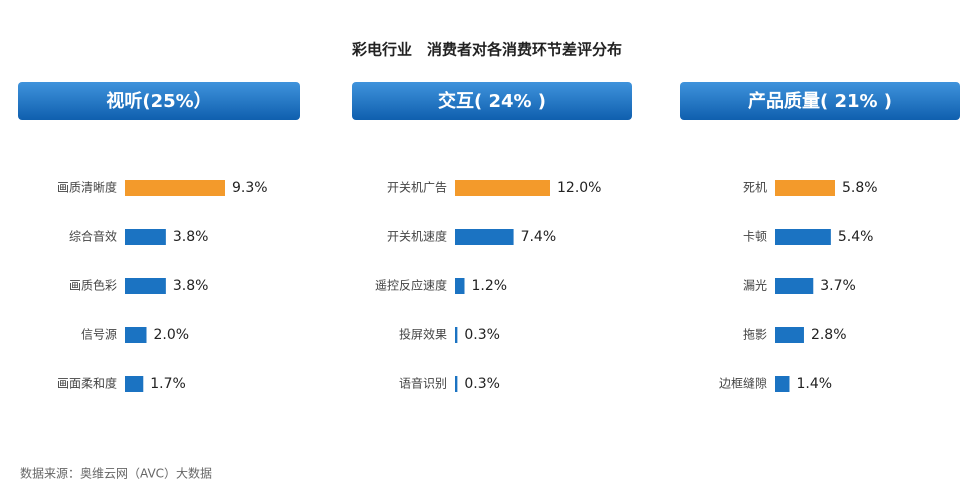 This screenshot has width=974, height=504. I want to click on value-label: 7.4%, so click(539, 237).